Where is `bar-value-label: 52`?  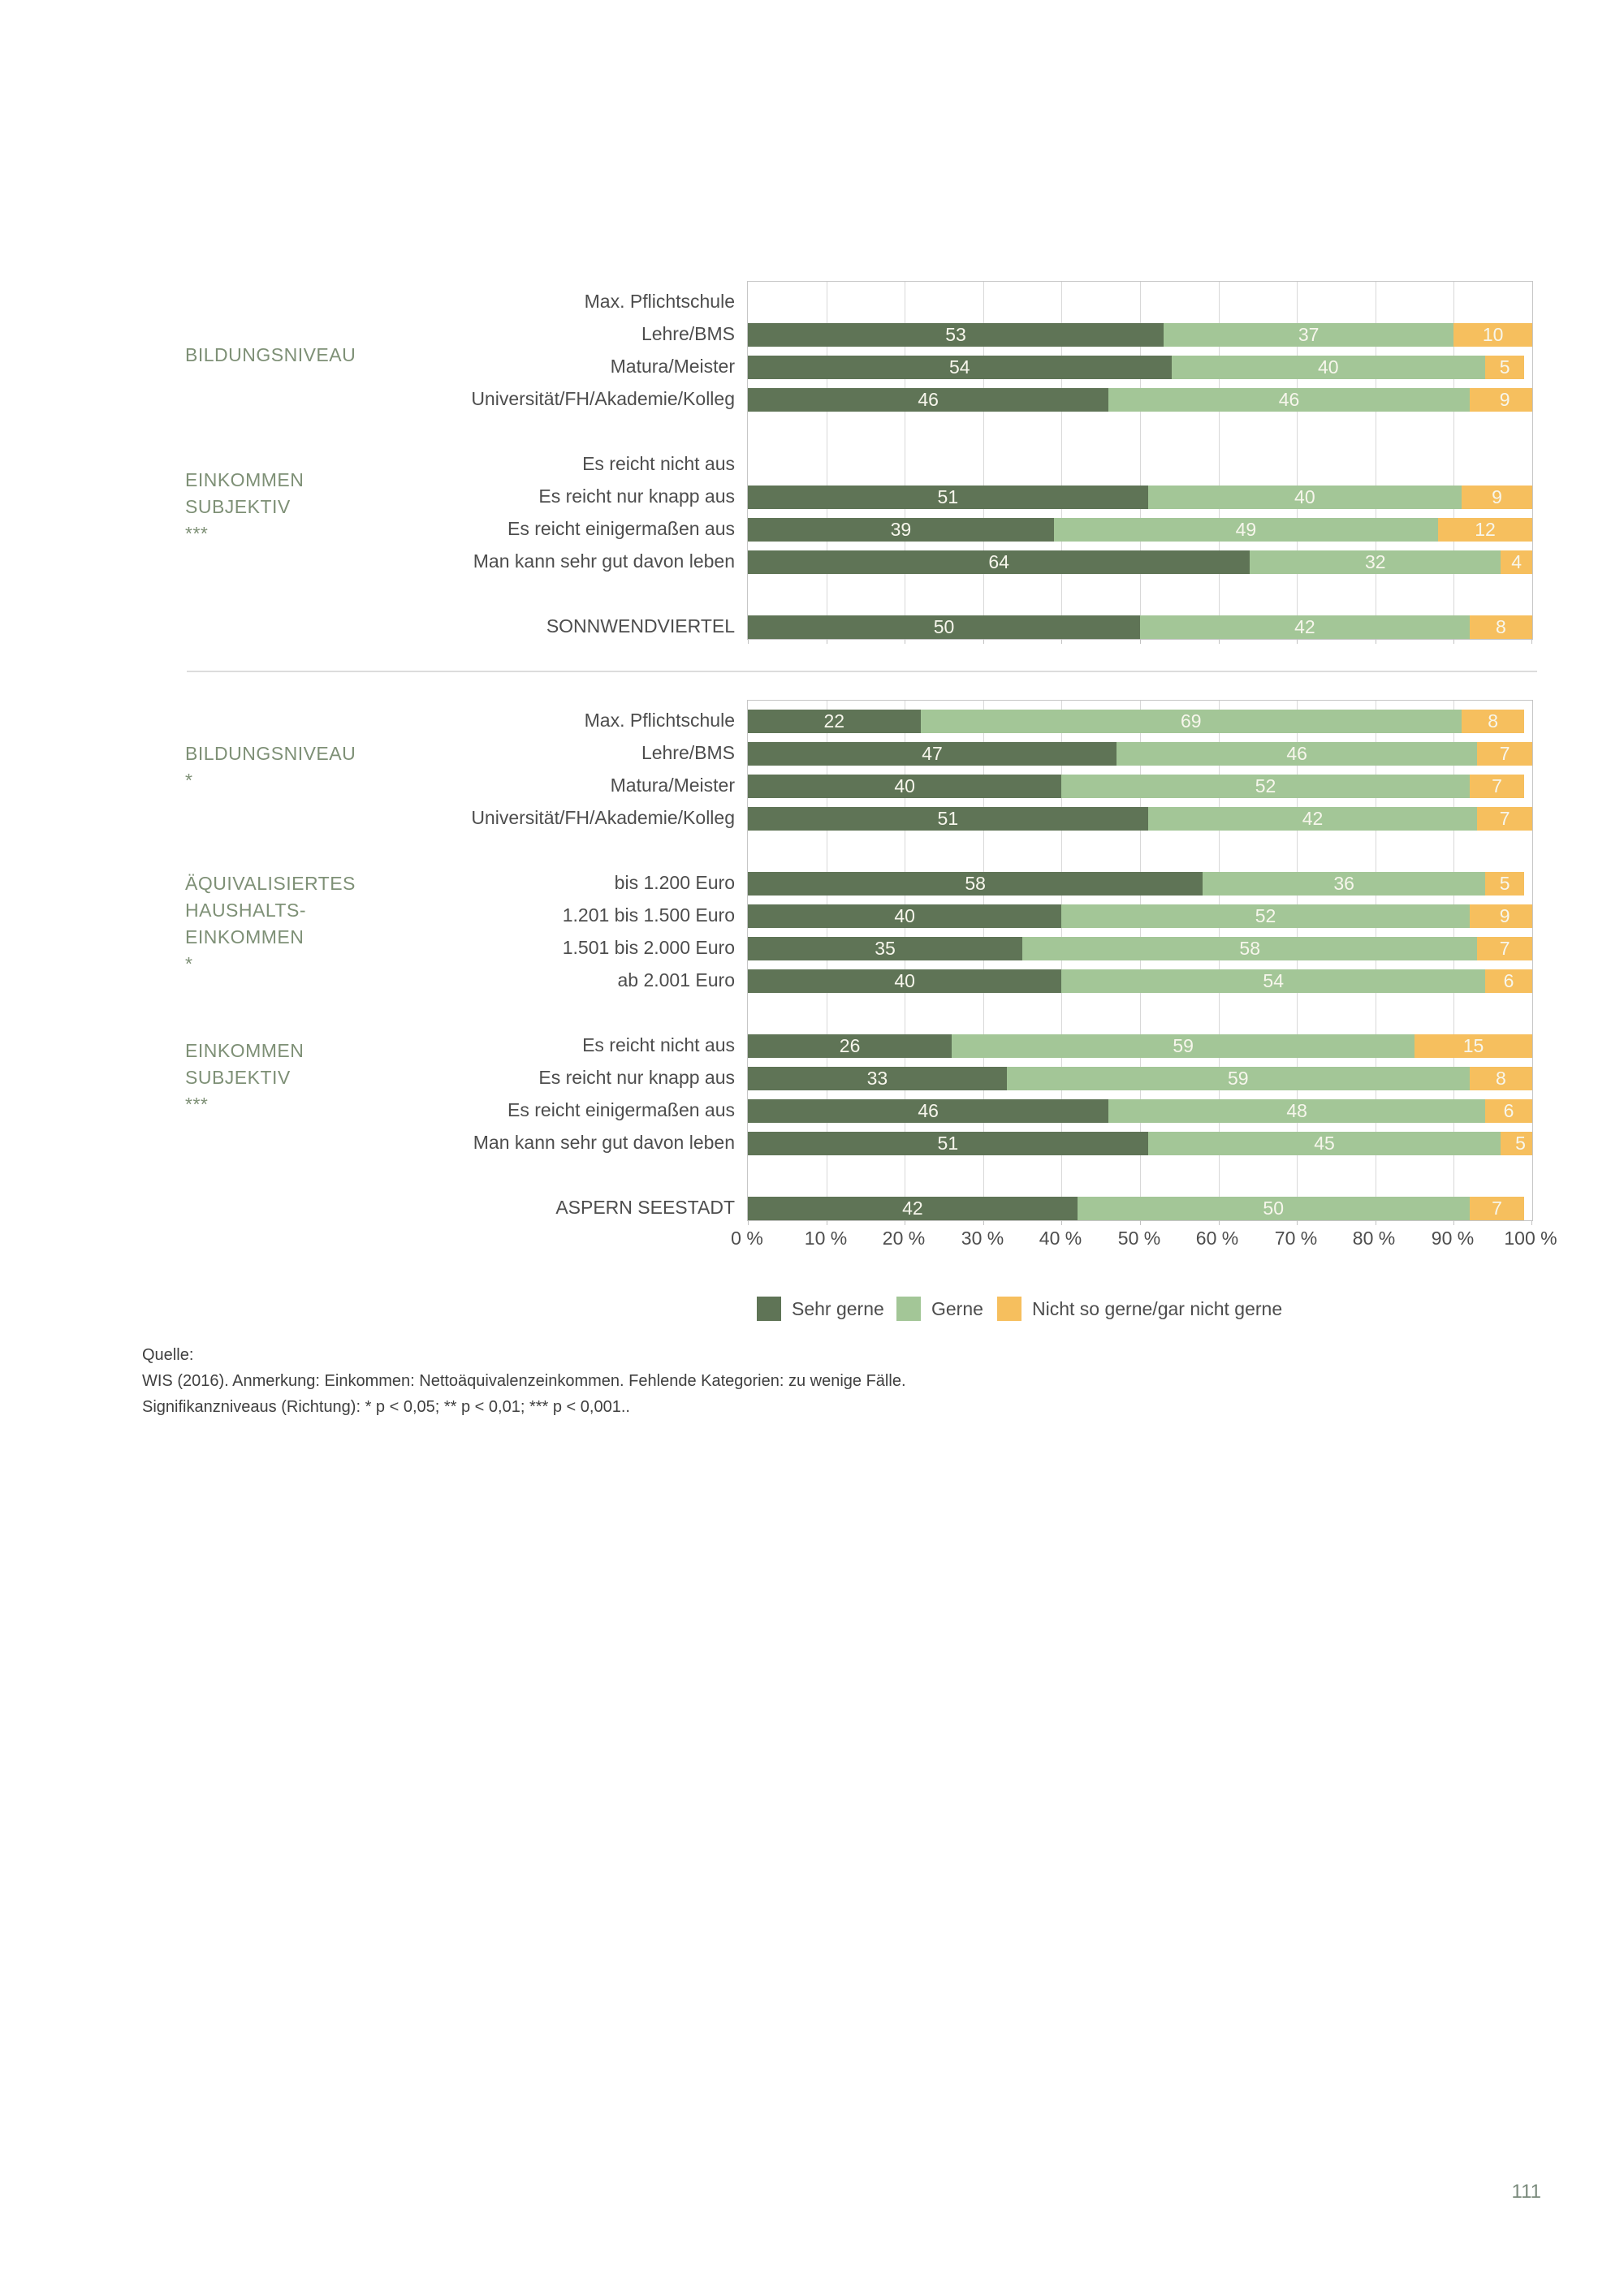 bar-value-label: 52 is located at coordinates (1266, 915).